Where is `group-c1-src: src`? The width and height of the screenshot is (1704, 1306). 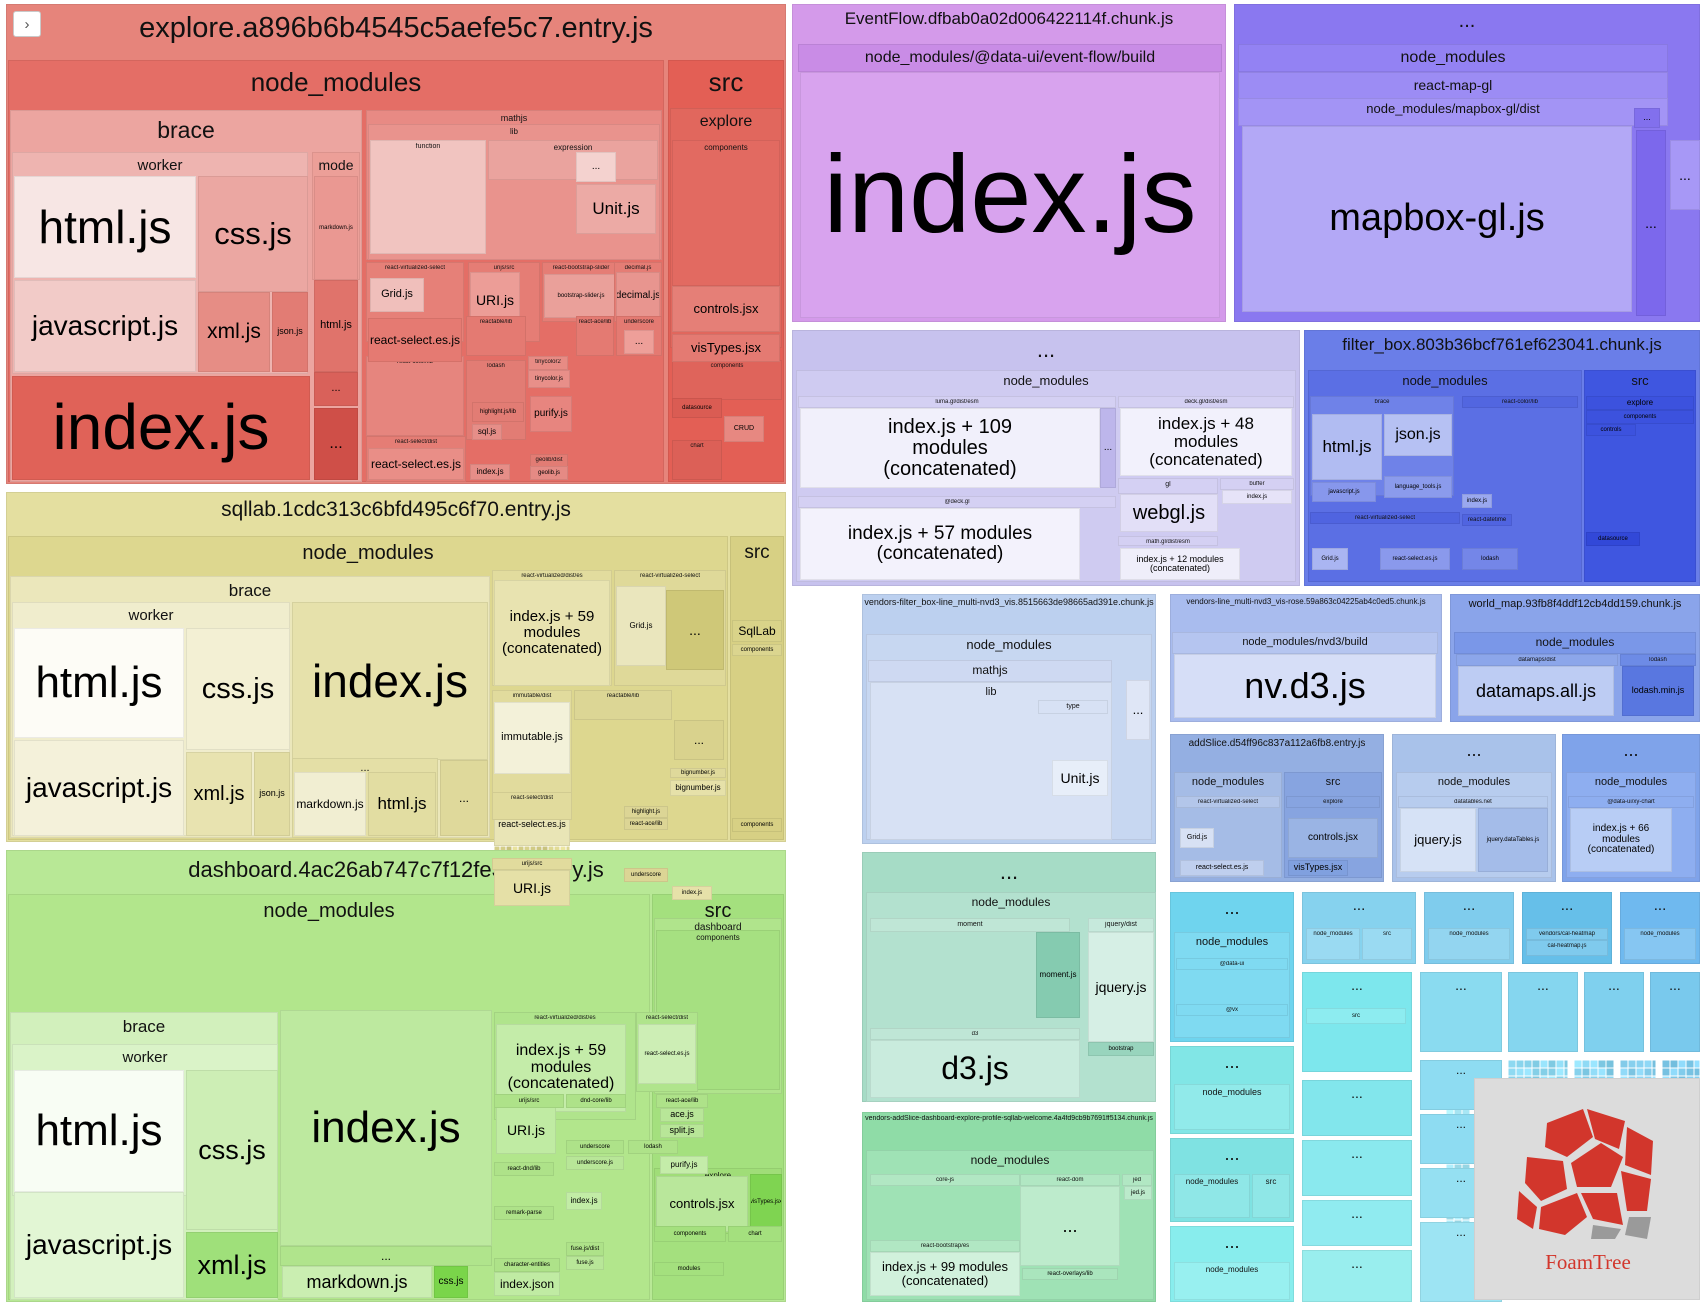
group-c1-src: src is located at coordinates (1387, 944).